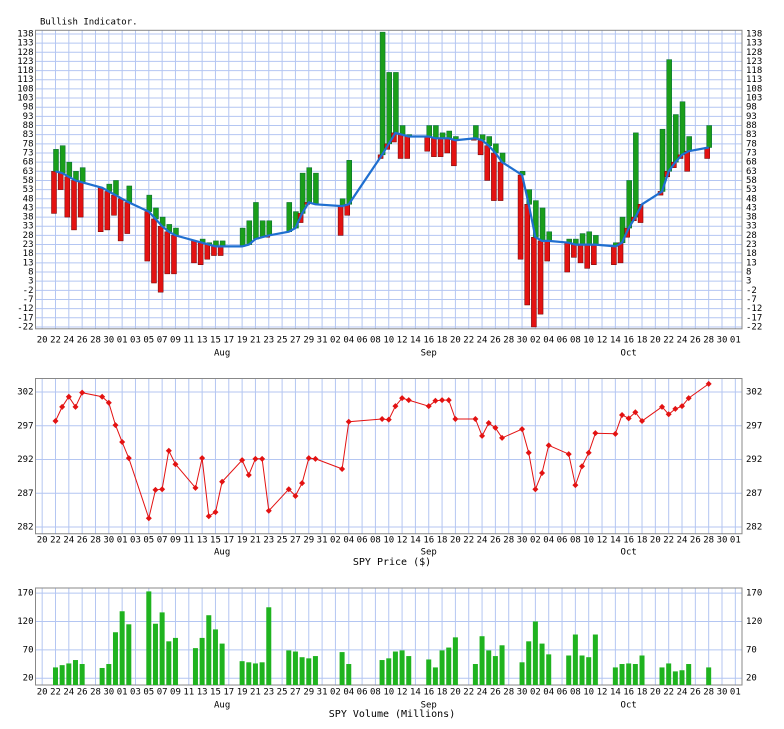 This screenshot has height=729, width=784. I want to click on y-tick-label-right: 282, so click(754, 528).